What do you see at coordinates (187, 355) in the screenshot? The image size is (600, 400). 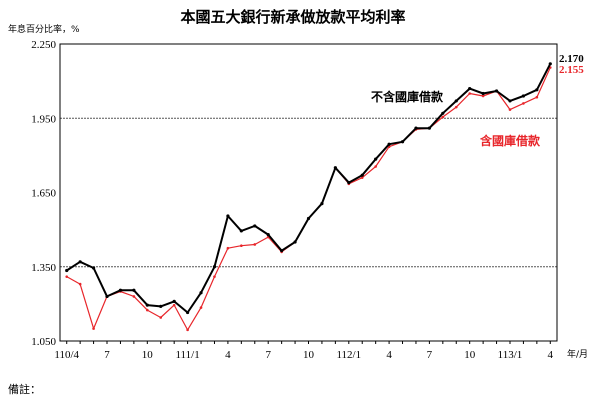 I see `x-tick-label: 111/1` at bounding box center [187, 355].